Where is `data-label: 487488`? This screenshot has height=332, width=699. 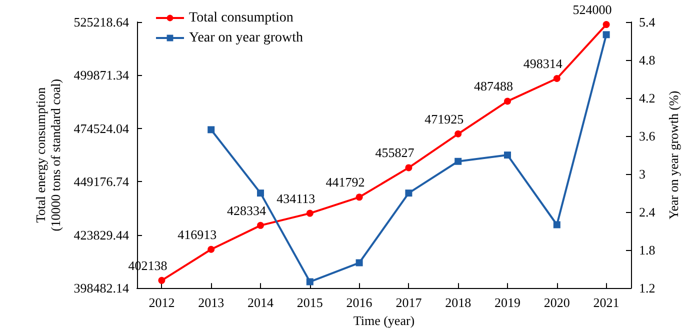 data-label: 487488 is located at coordinates (493, 86).